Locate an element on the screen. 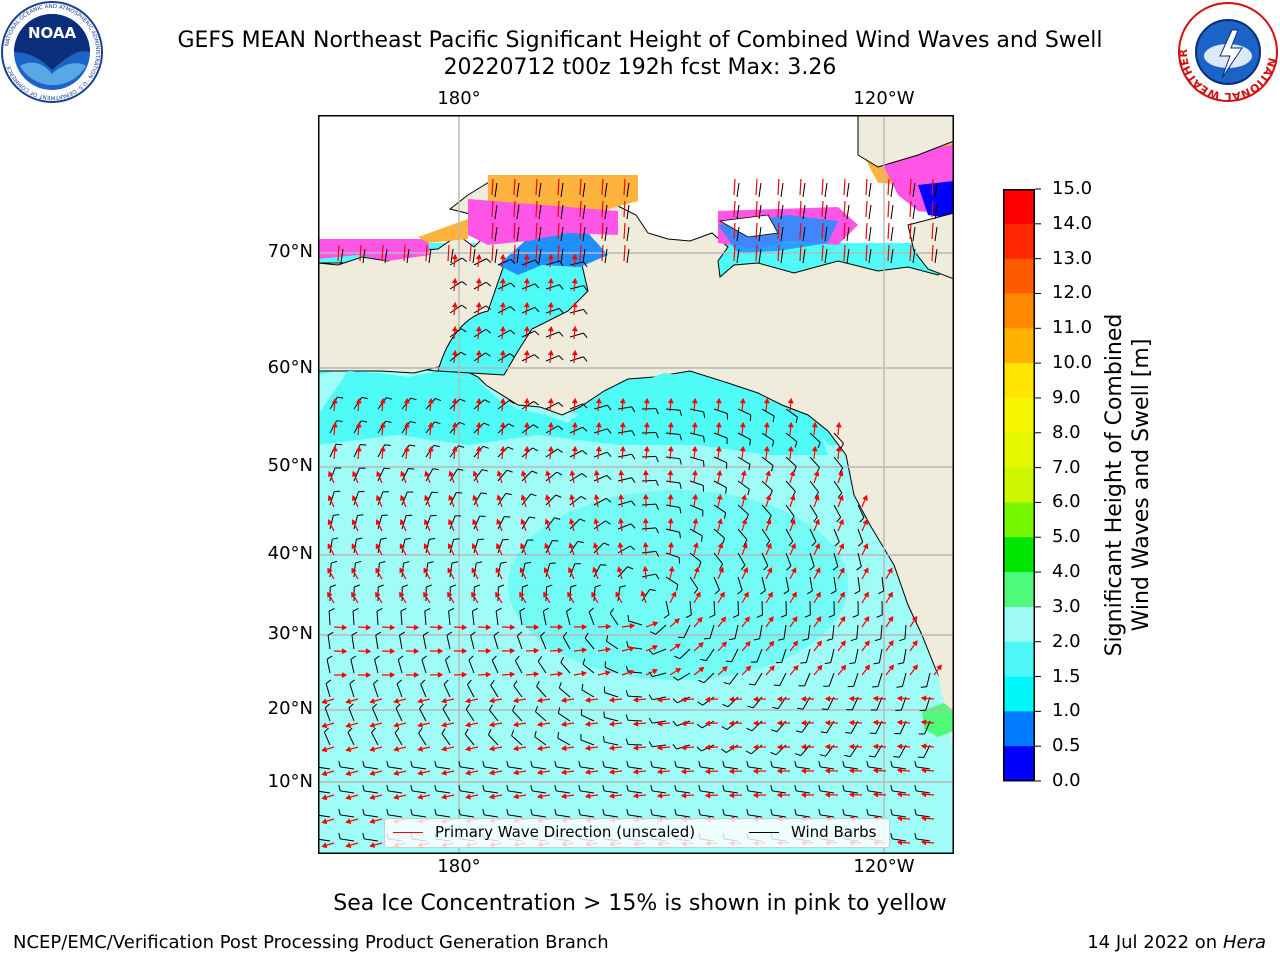 Image resolution: width=1280 pixels, height=960 pixels. colorbar-tick-label: 5.0 is located at coordinates (1066, 537).